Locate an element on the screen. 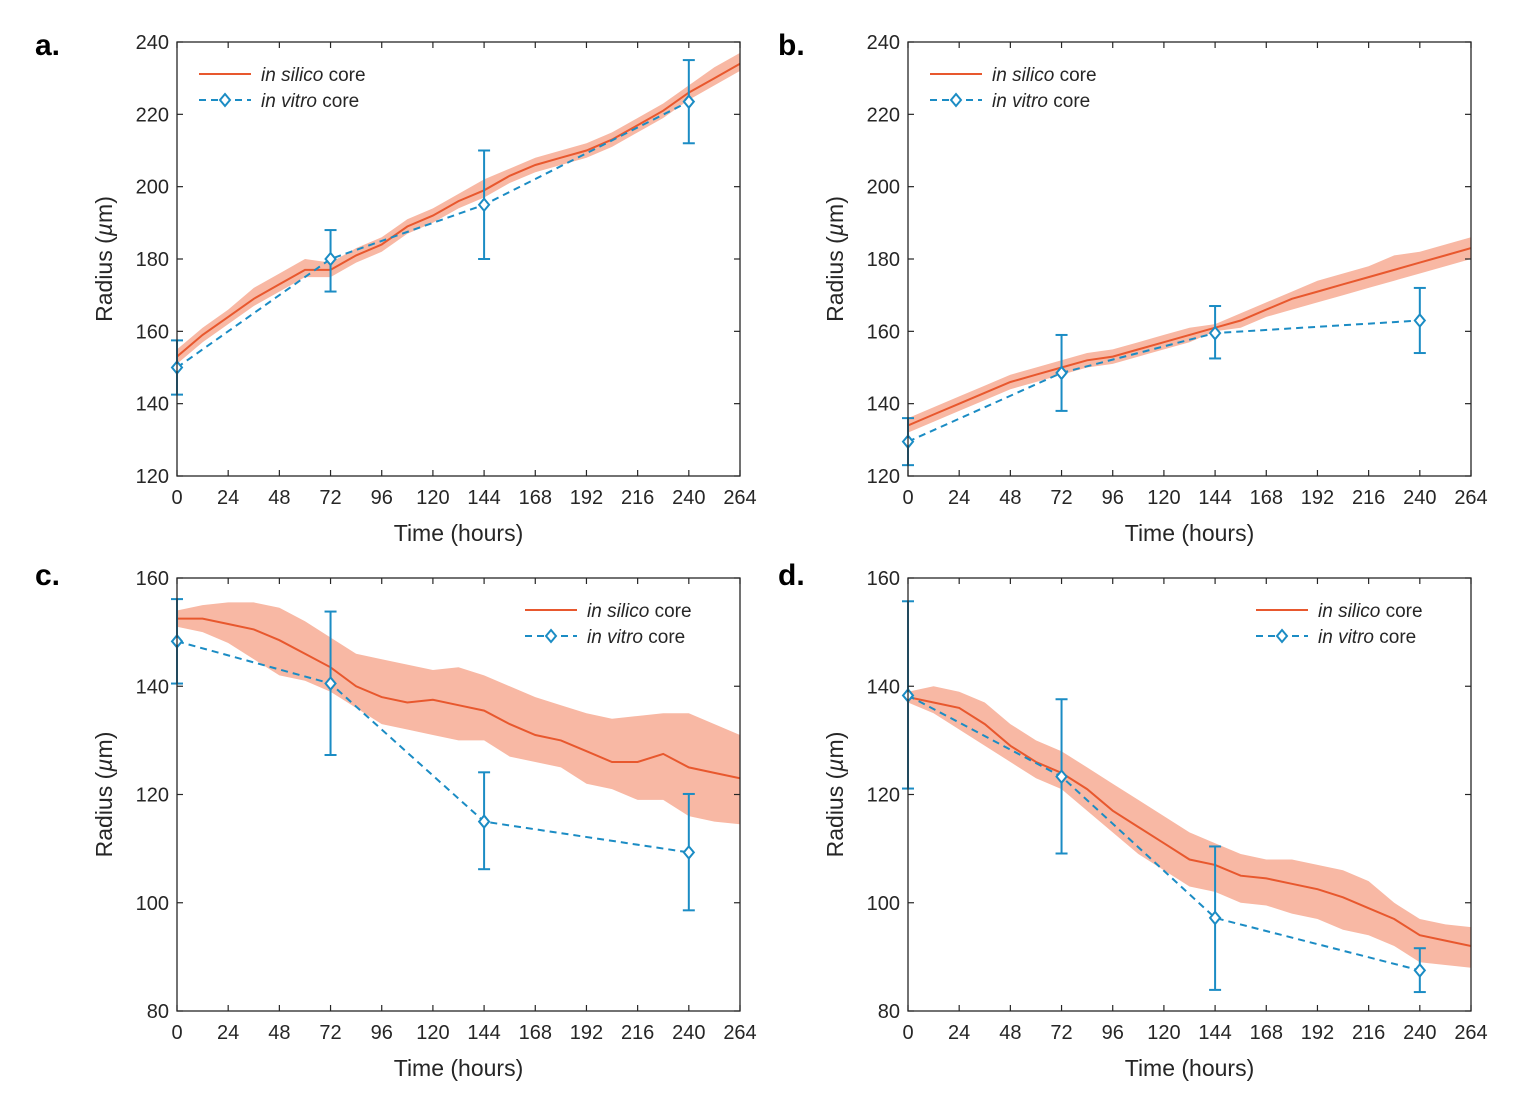 The width and height of the screenshot is (1515, 1103). panel-label: a. is located at coordinates (47, 45).